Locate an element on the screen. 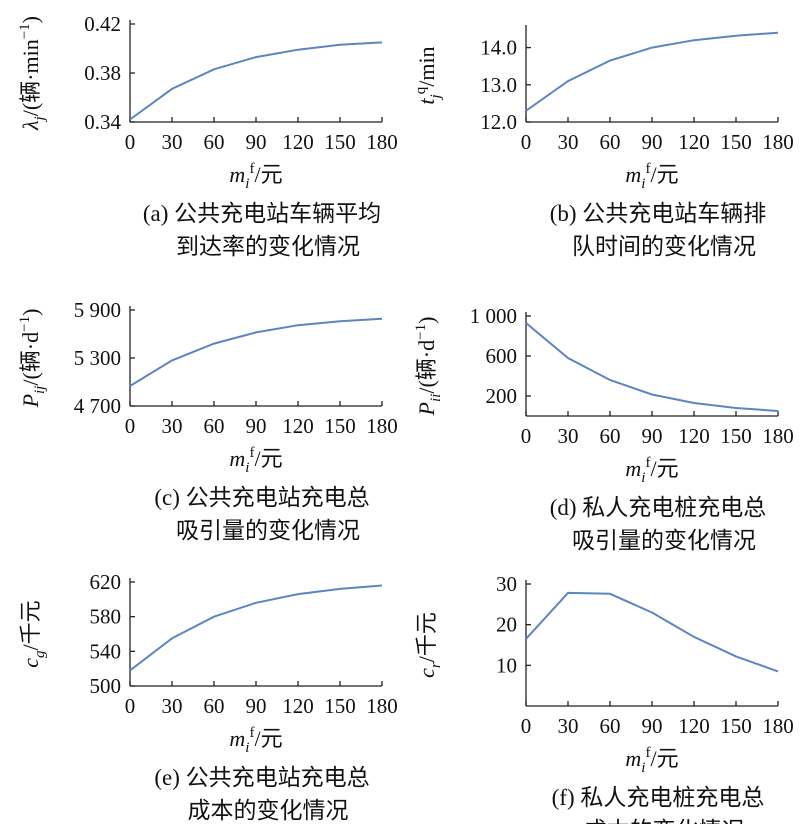 The width and height of the screenshot is (800, 824). y-axis-label: Pij/(辆·d−1) is located at coordinates (32, 359).